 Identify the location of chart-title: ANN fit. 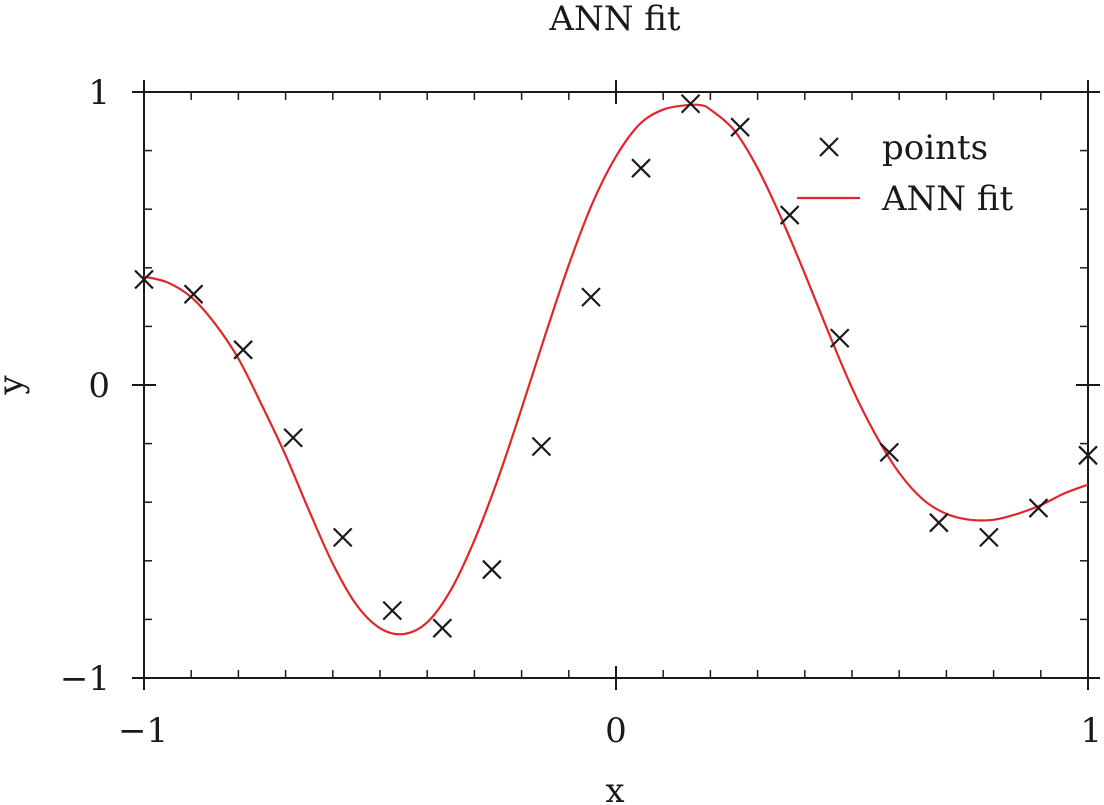
(614, 19).